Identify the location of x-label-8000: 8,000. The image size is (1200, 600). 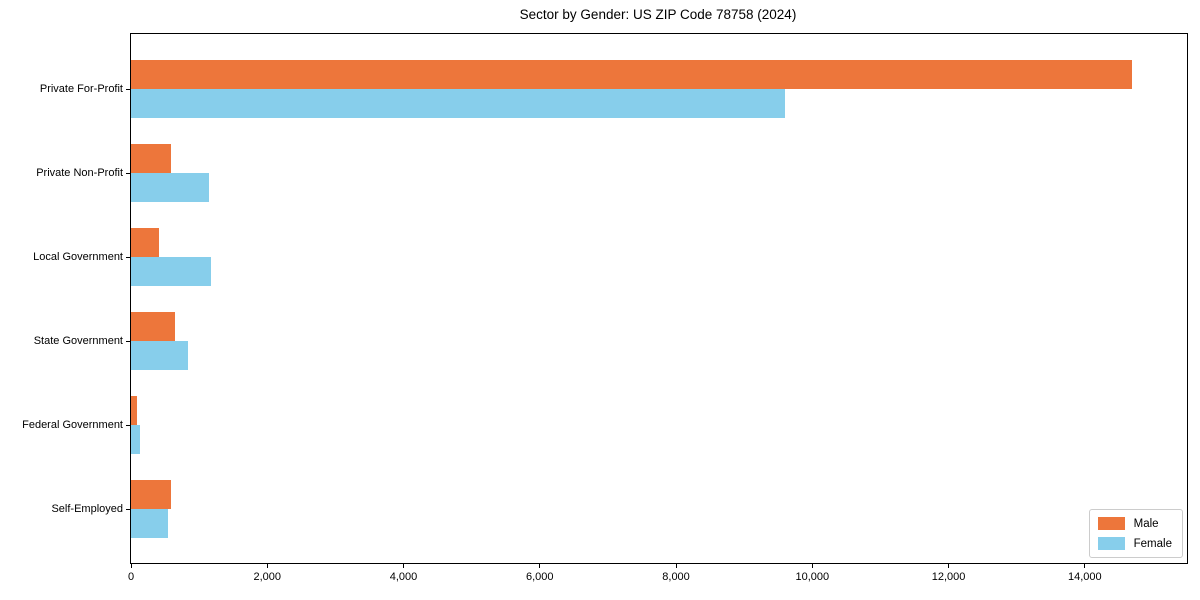
(676, 577).